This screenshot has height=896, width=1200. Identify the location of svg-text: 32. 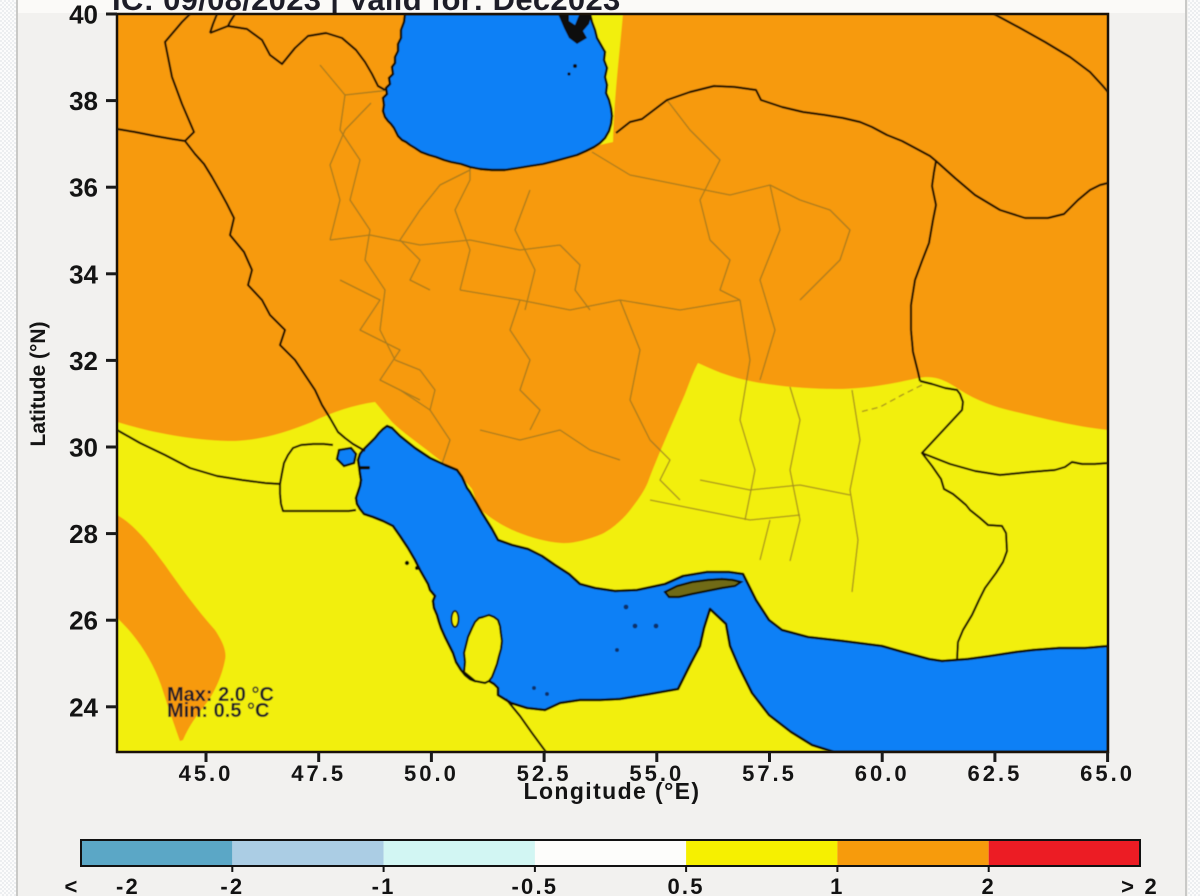
(83, 361).